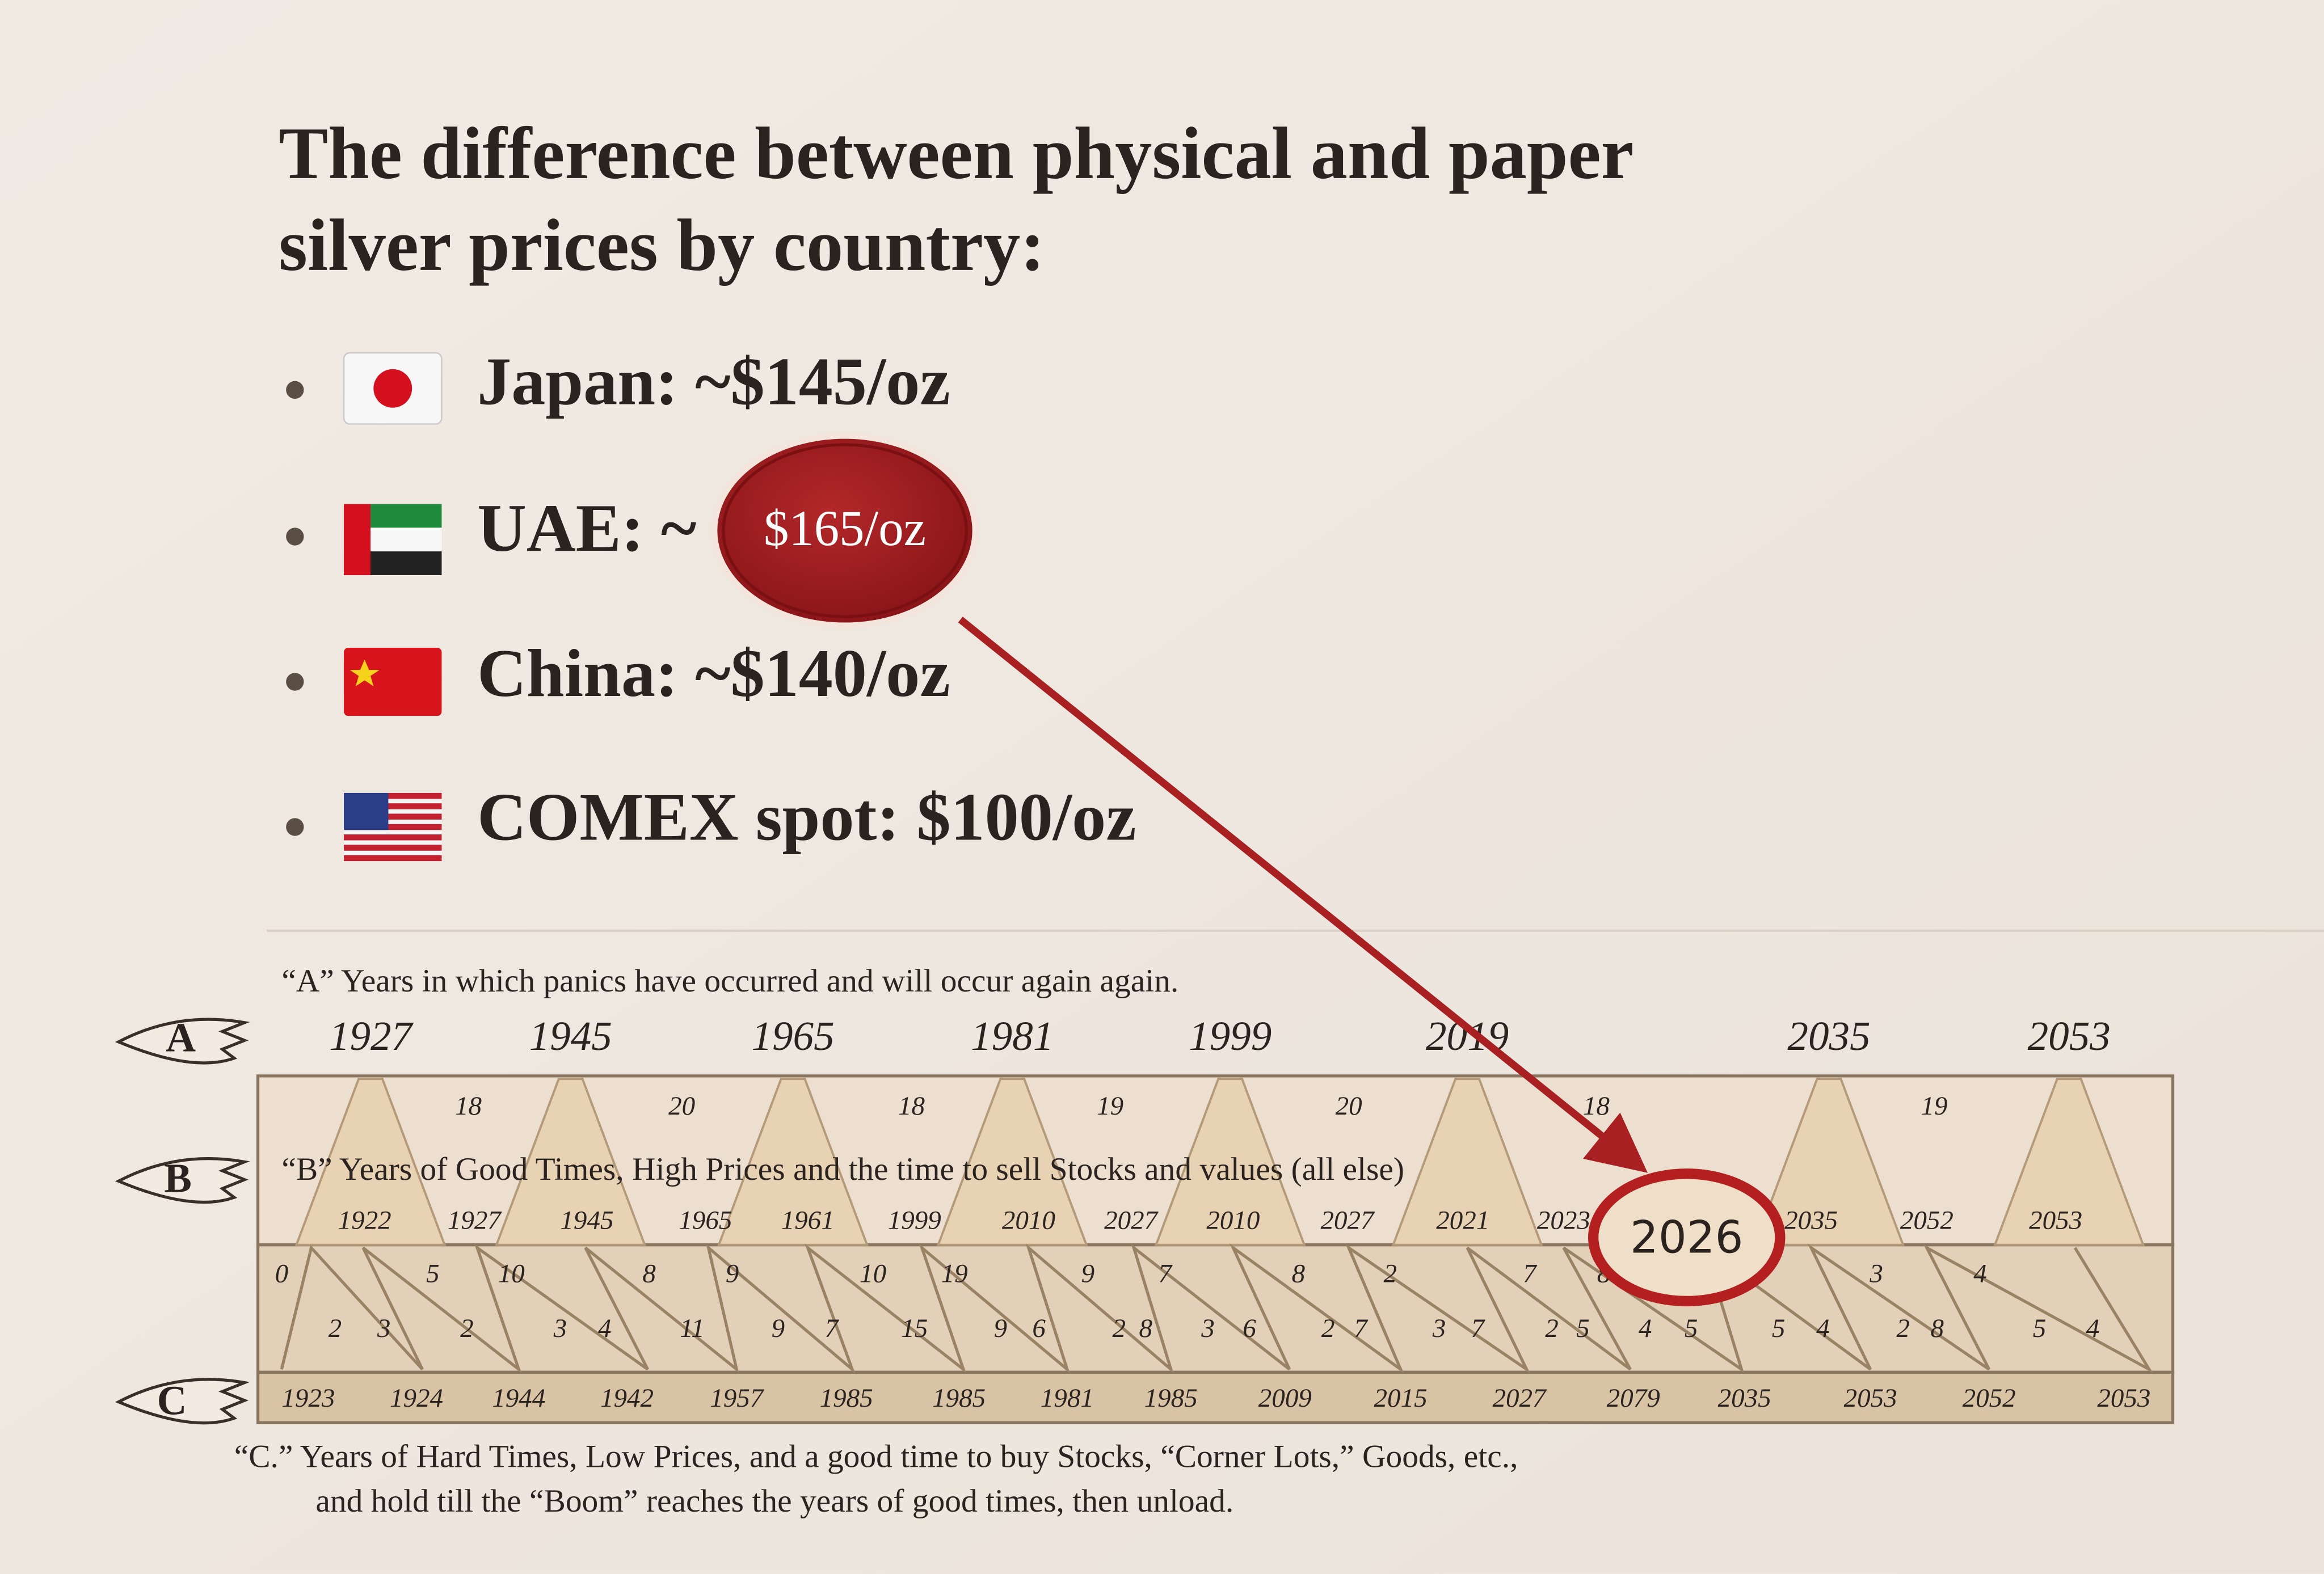 This screenshot has height=1574, width=2324. I want to click on b-year: 2010, so click(1233, 1220).